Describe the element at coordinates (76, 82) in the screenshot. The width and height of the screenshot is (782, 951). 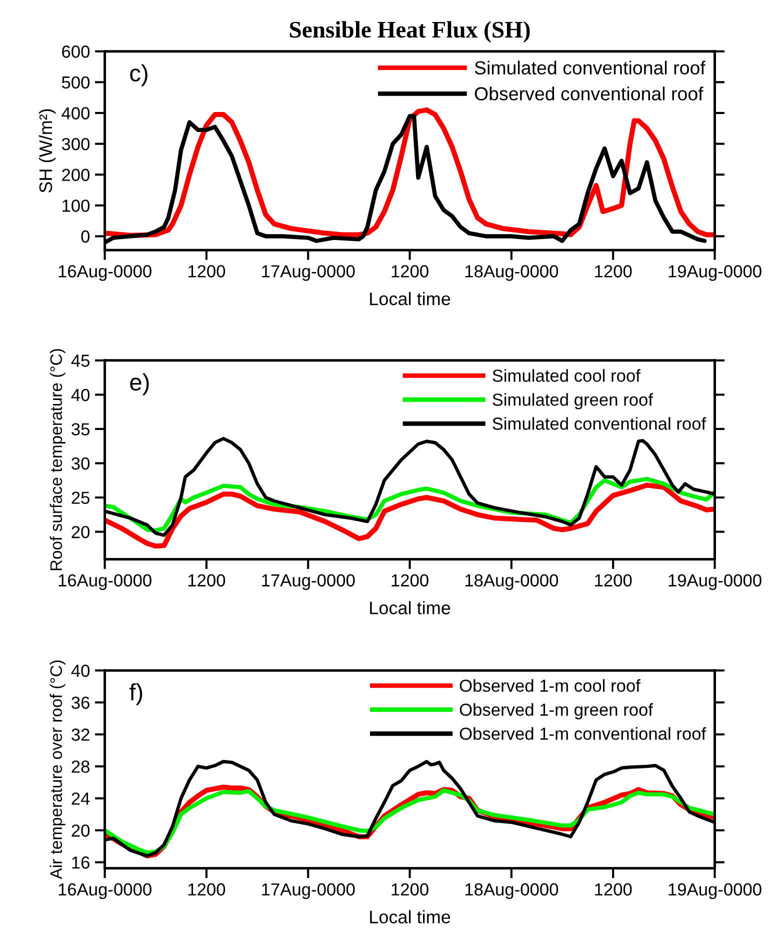
I see `y-tick-label: 500` at that location.